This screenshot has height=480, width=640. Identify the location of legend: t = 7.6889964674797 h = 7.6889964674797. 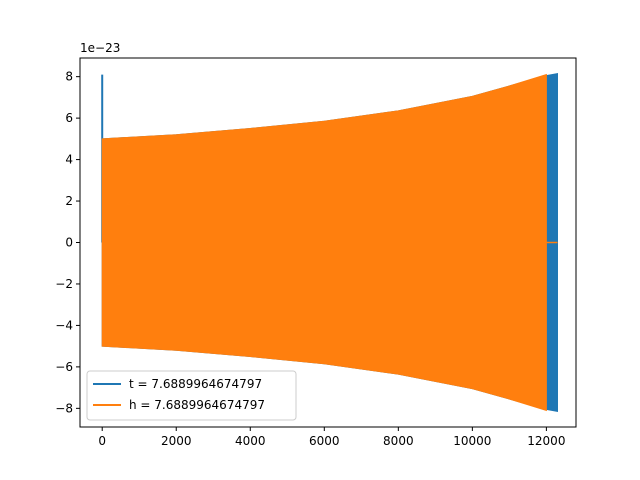
(191, 395).